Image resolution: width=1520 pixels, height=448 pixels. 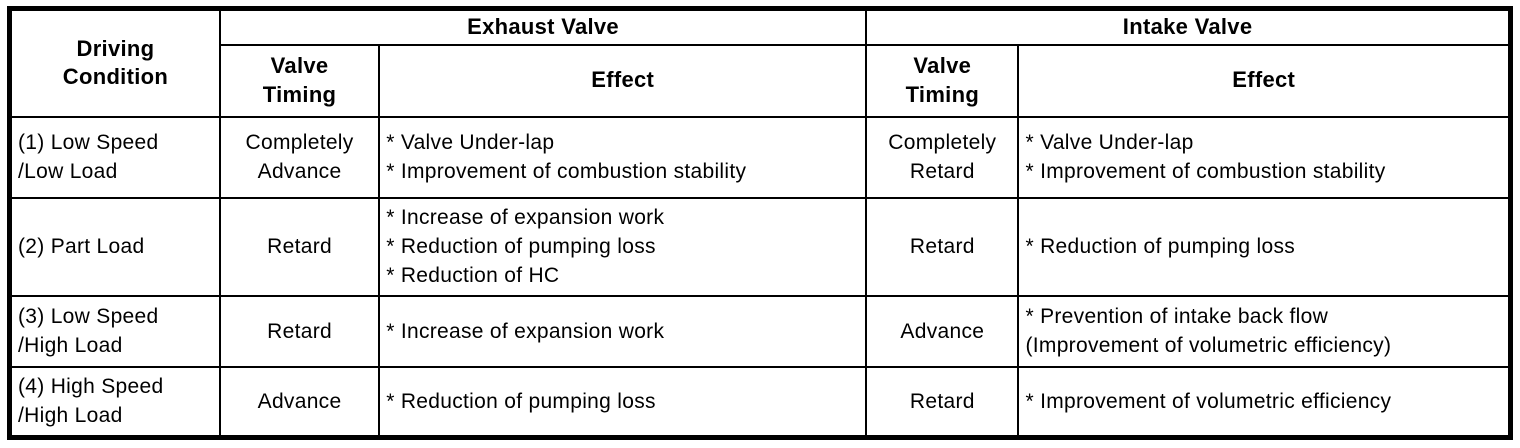 What do you see at coordinates (623, 331) in the screenshot?
I see `cell-exhaust-effect: * Increase of expansion work` at bounding box center [623, 331].